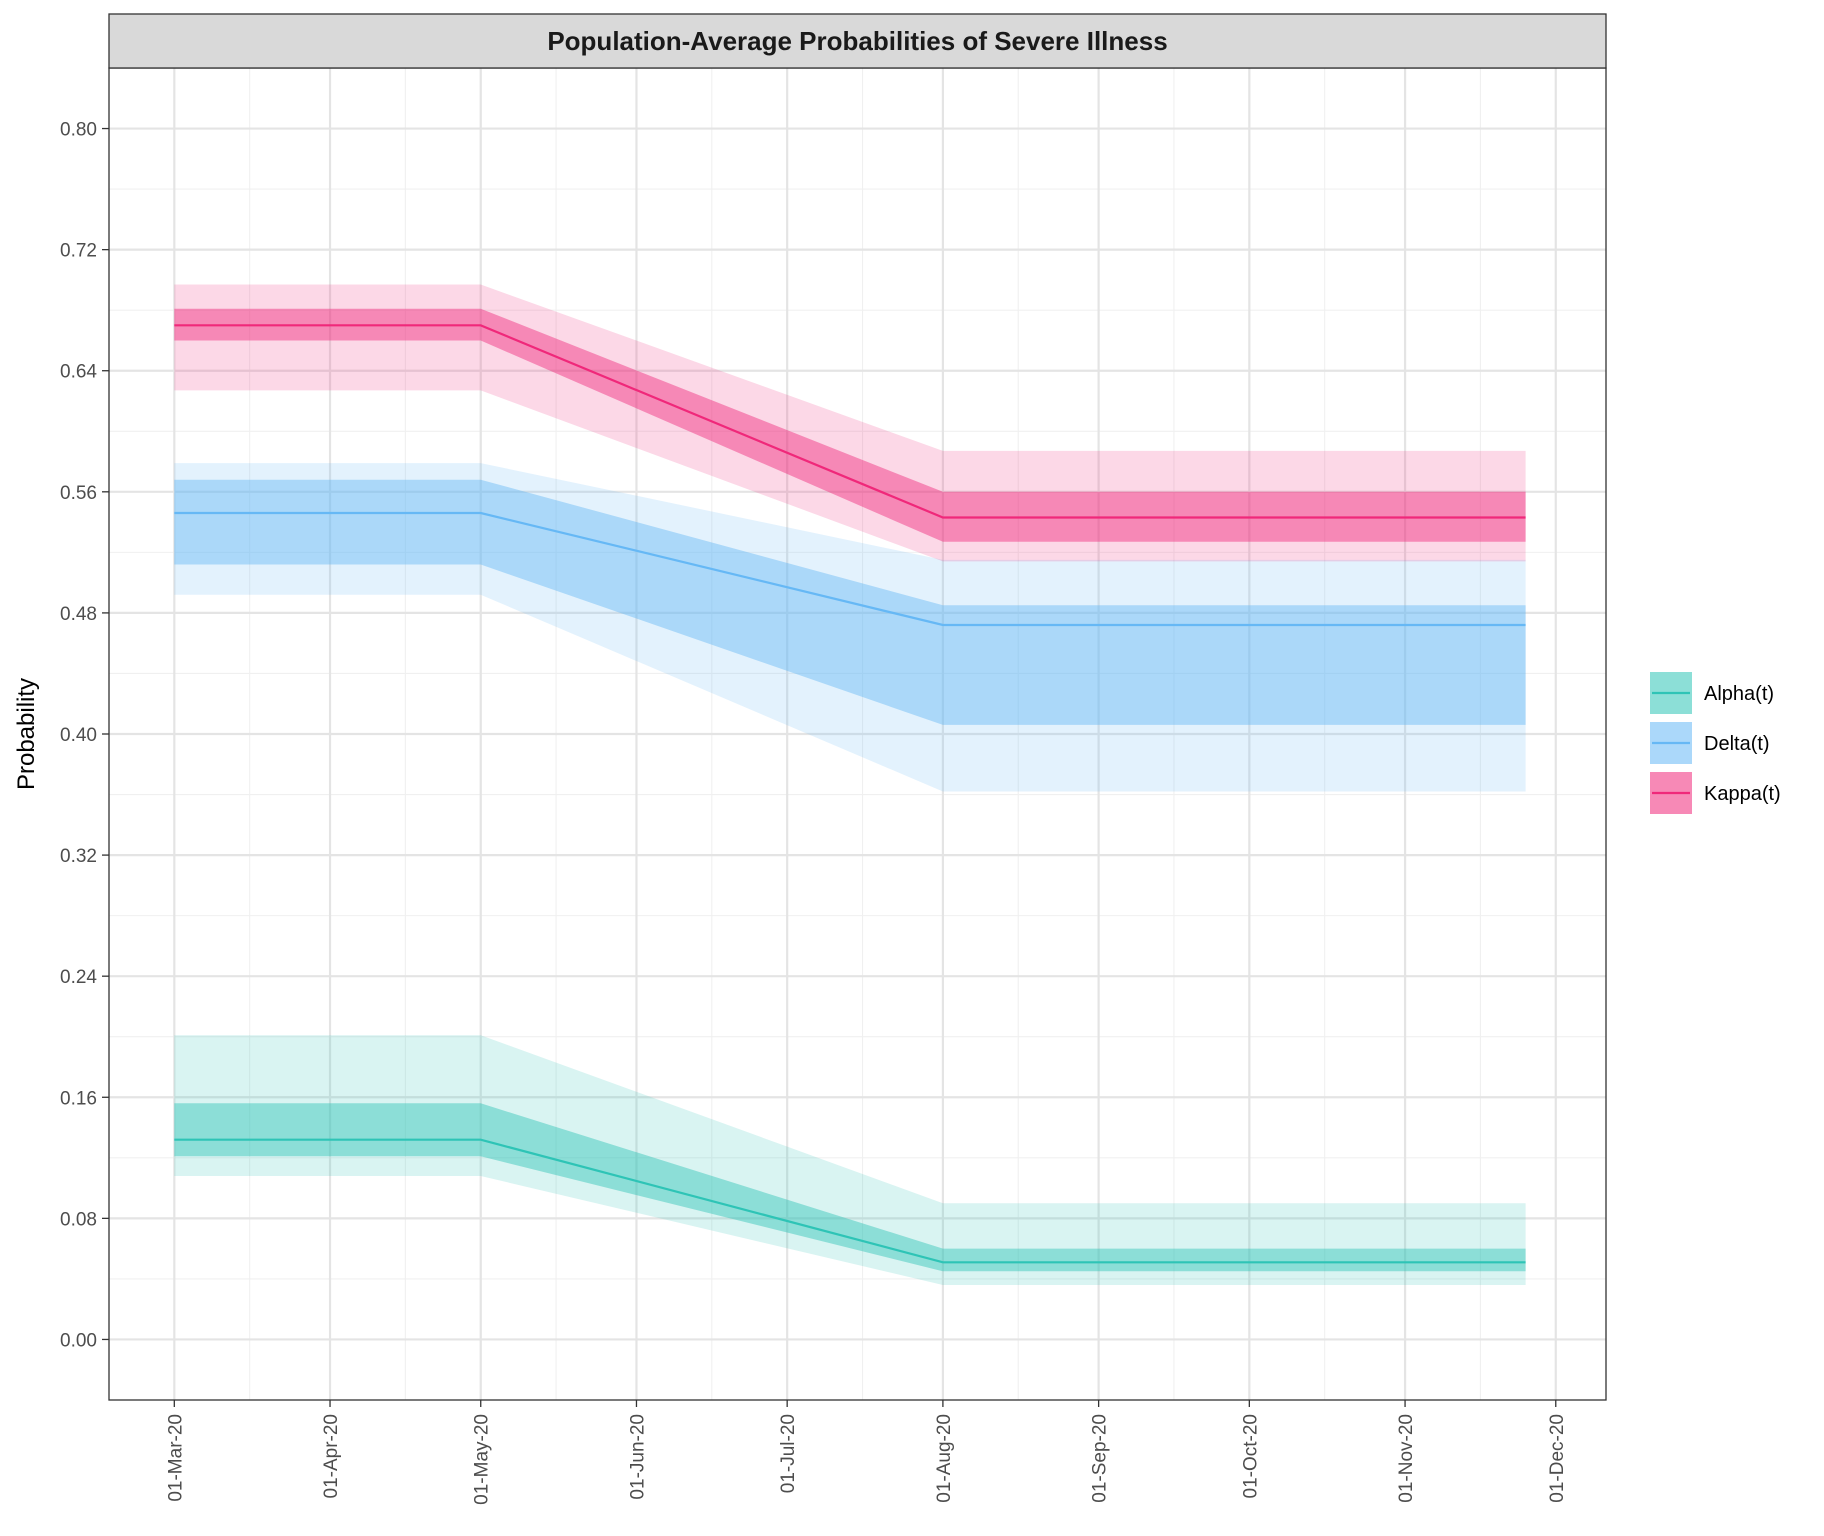 This screenshot has width=1824, height=1536. I want to click on y-tick-label: 0.80, so click(78, 130).